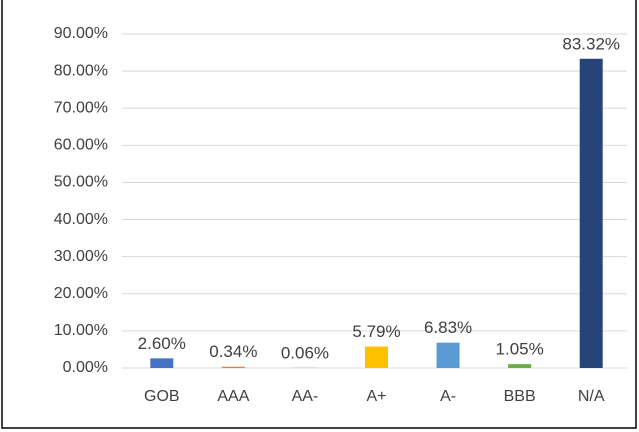 The width and height of the screenshot is (639, 432). Describe the element at coordinates (162, 343) in the screenshot. I see `value-label: 2.60%` at that location.